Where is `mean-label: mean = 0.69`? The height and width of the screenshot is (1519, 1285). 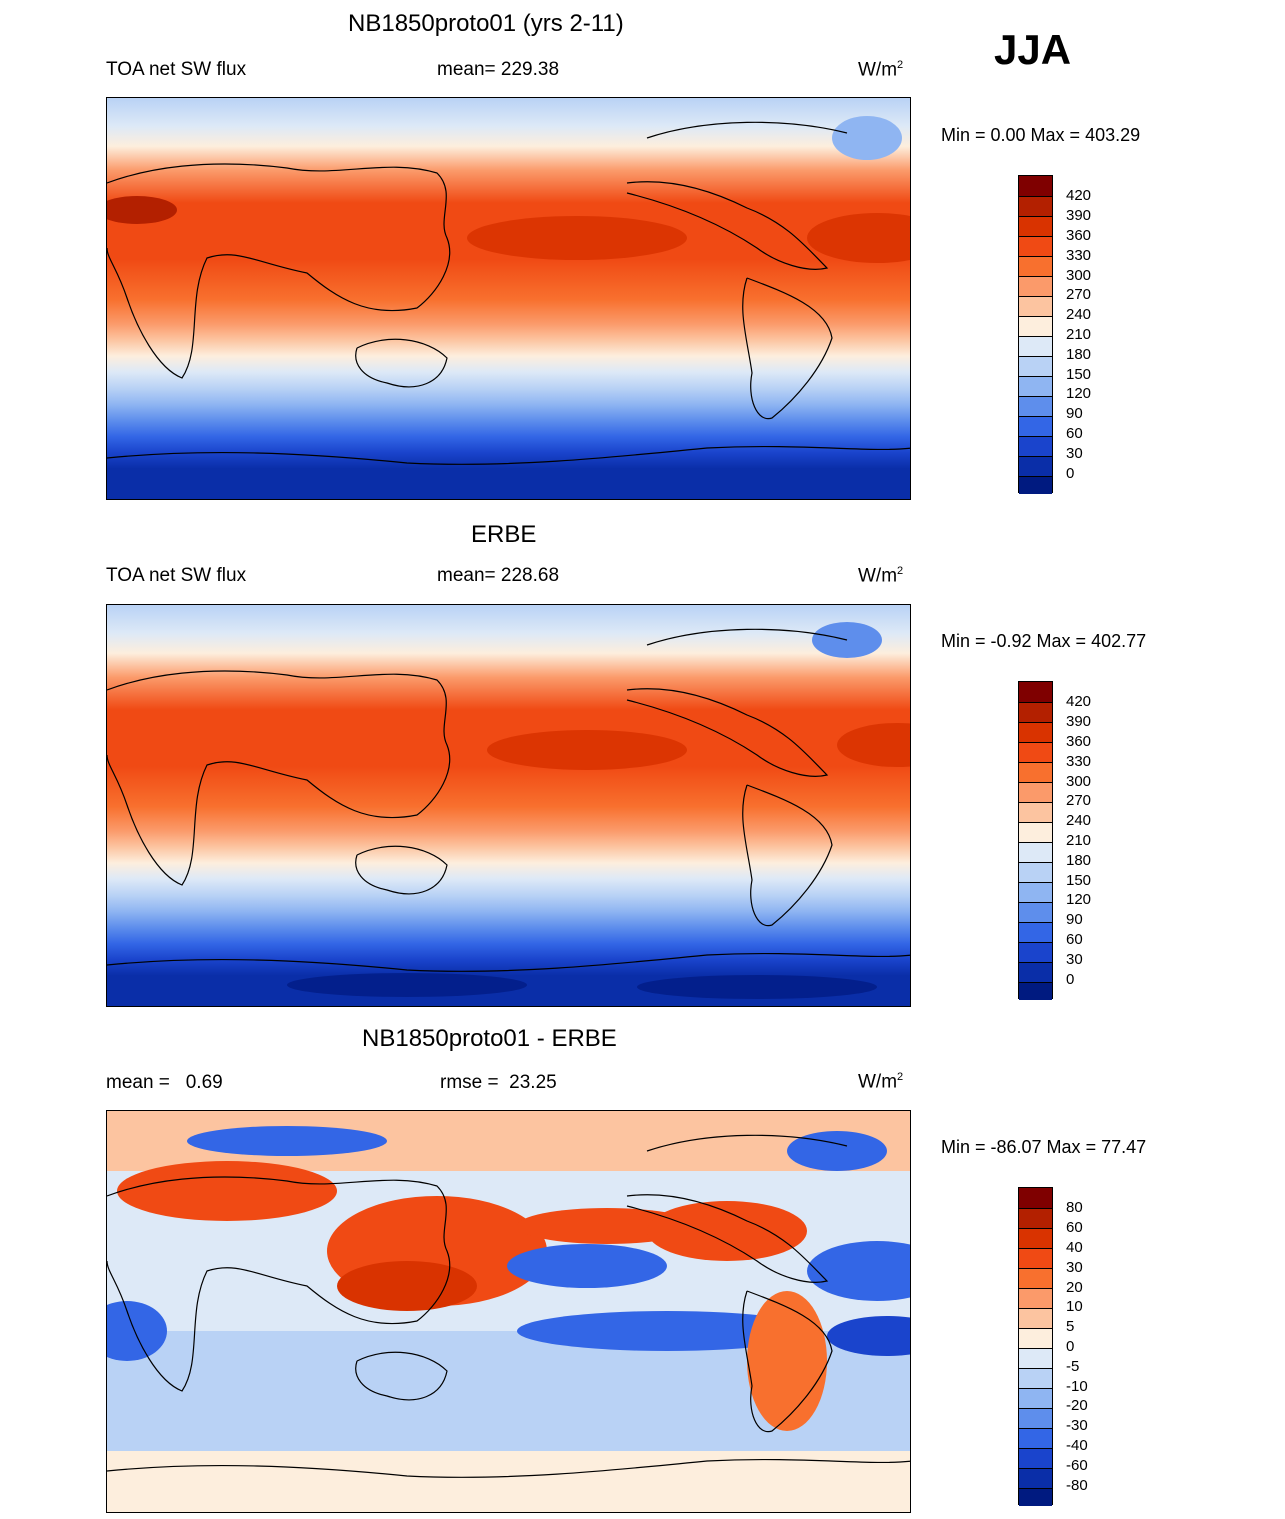 mean-label: mean = 0.69 is located at coordinates (164, 1082).